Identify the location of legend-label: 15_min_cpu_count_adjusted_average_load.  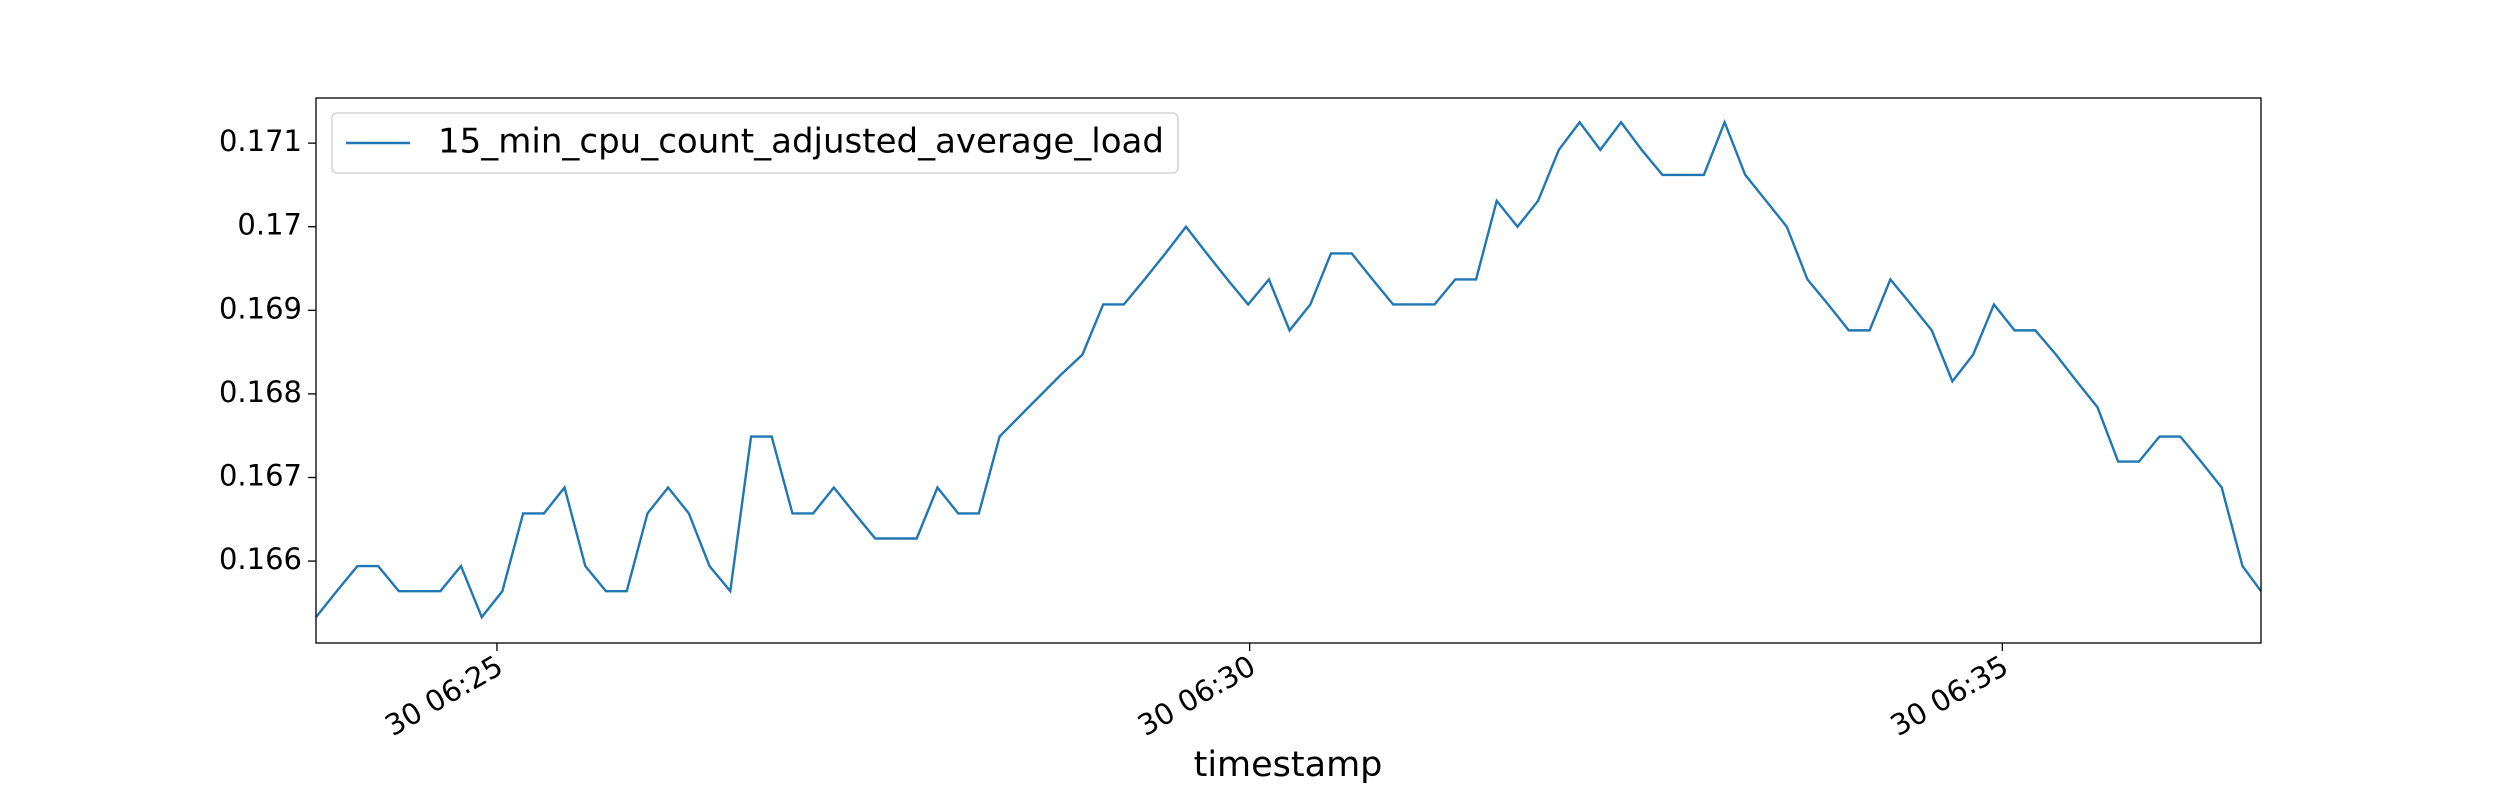
(801, 142).